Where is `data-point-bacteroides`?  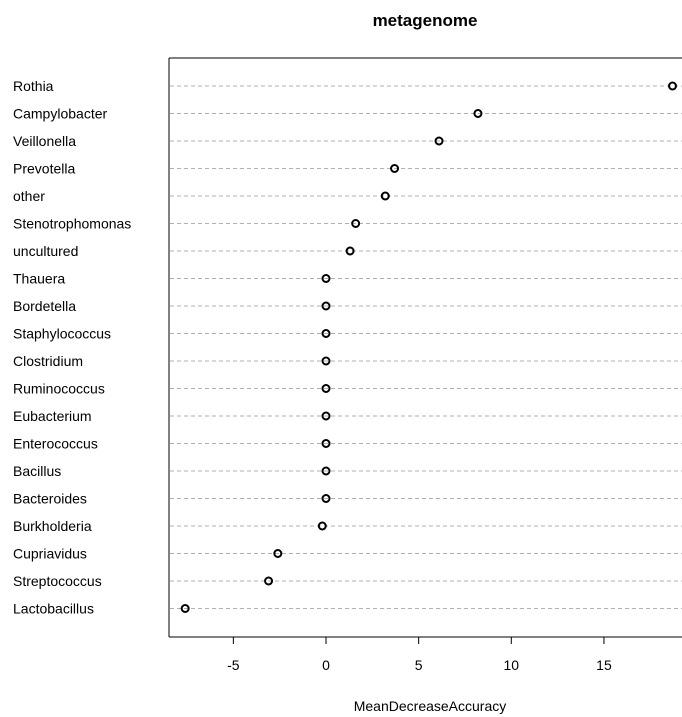 data-point-bacteroides is located at coordinates (326, 498).